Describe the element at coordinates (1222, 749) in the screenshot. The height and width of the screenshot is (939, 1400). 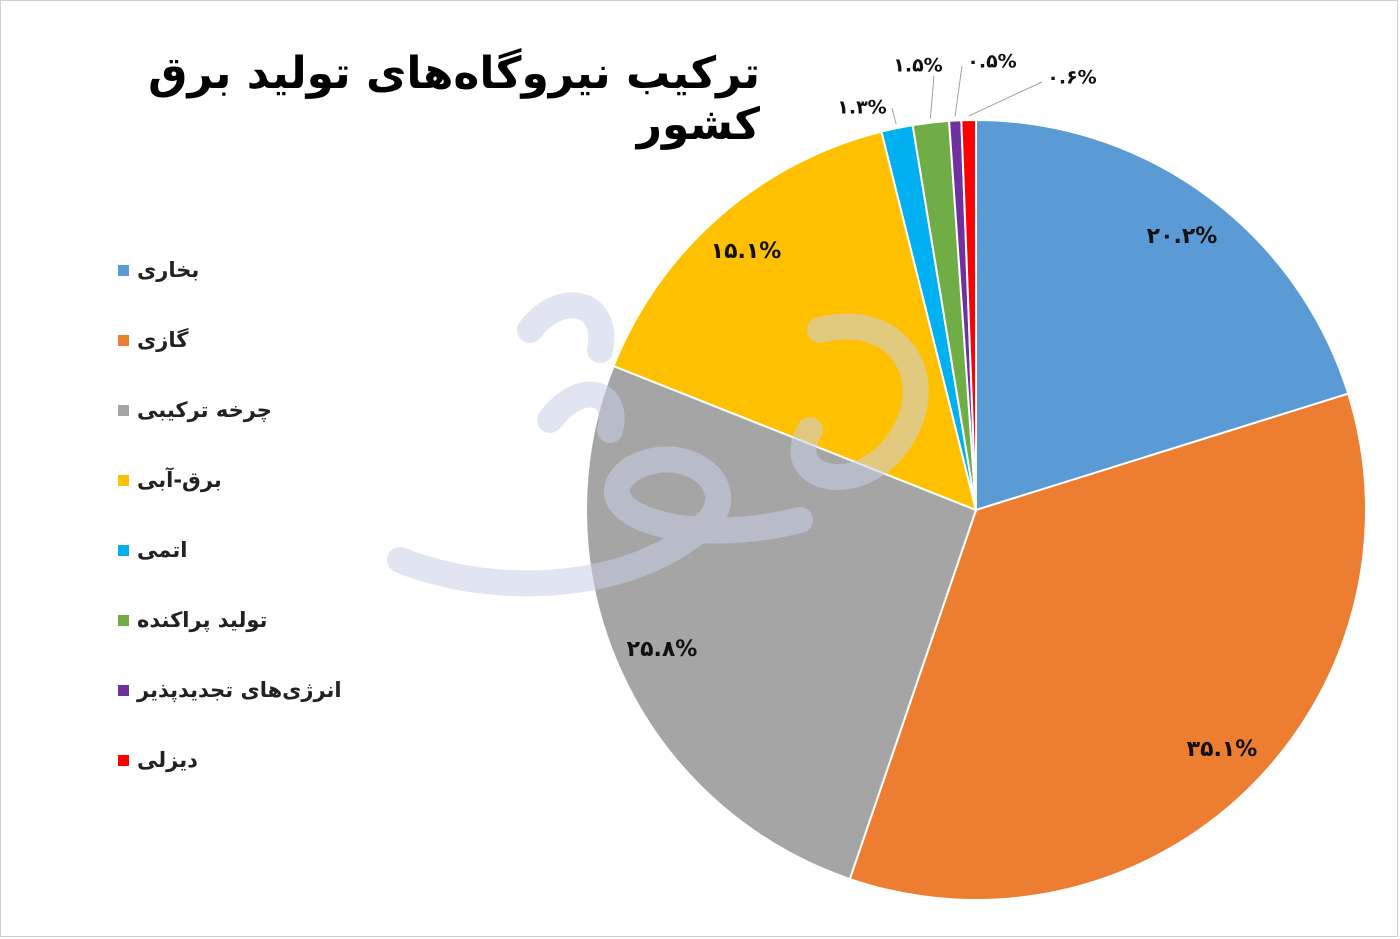
I see `data-label: ۳۵.۱%` at that location.